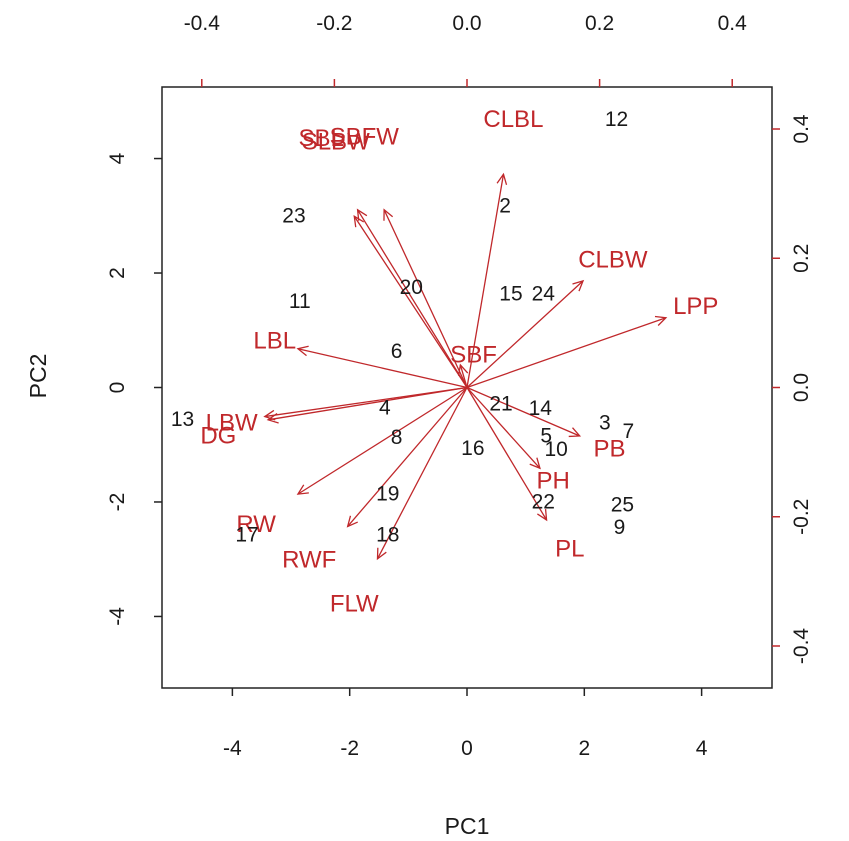 This screenshot has height=841, width=849. Describe the element at coordinates (117, 616) in the screenshot. I see `left-tick-label: -4` at that location.